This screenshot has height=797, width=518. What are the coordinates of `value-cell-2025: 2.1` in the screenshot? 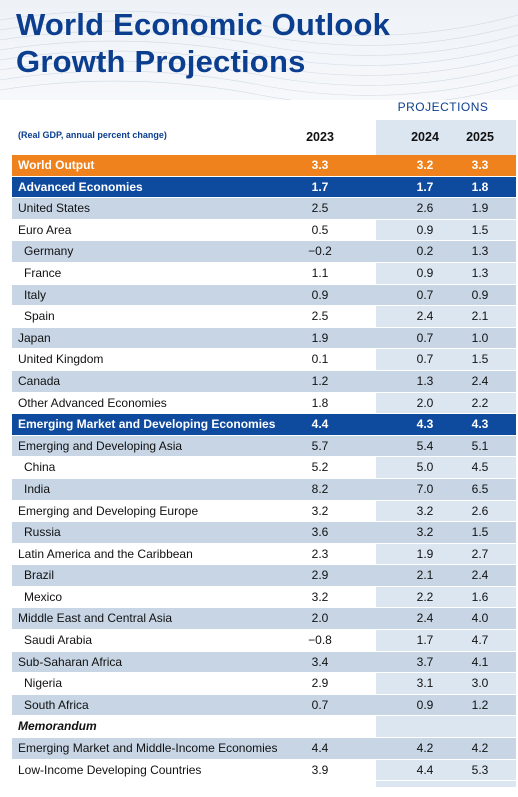 It's located at (480, 316).